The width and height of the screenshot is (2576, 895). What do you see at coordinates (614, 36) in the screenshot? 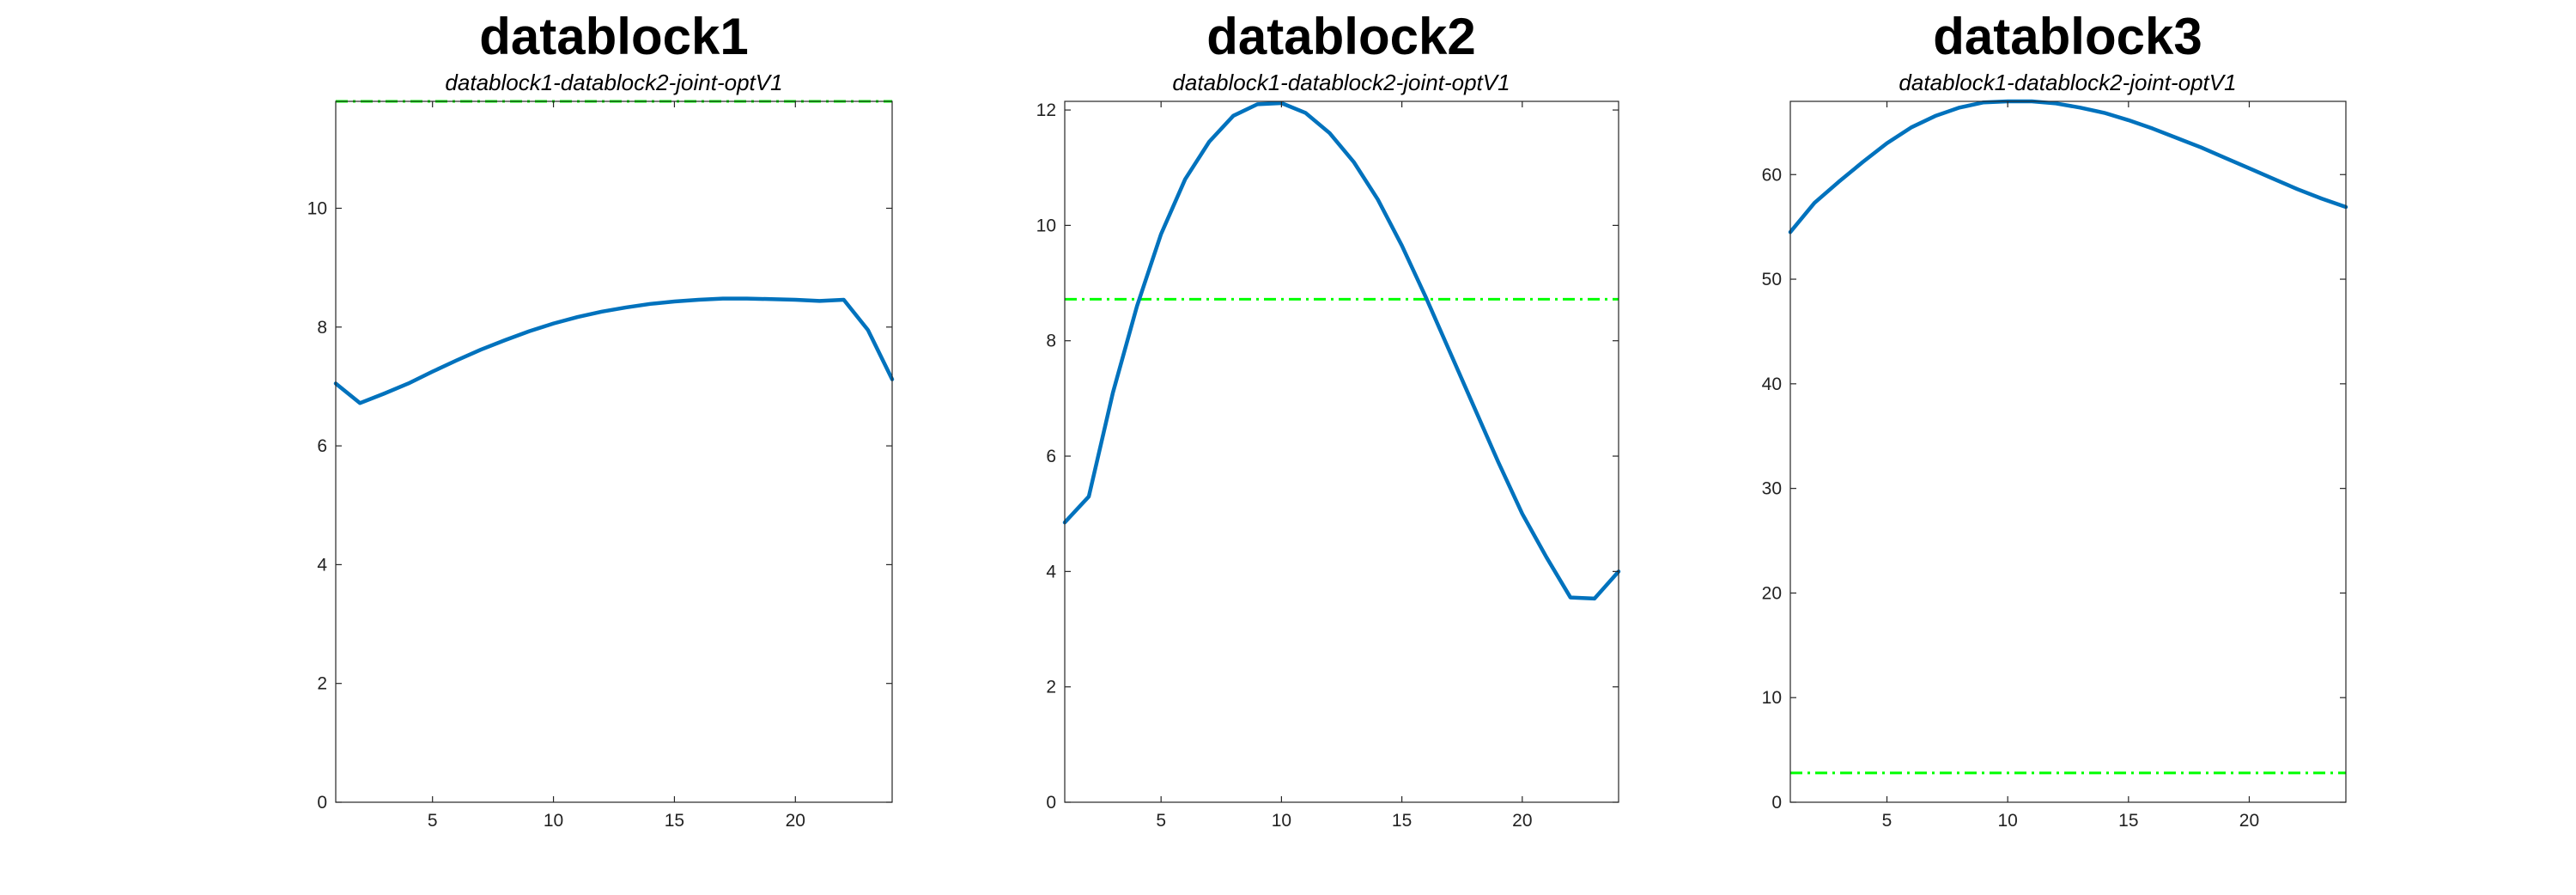
I see `subplot-title: datablock1` at bounding box center [614, 36].